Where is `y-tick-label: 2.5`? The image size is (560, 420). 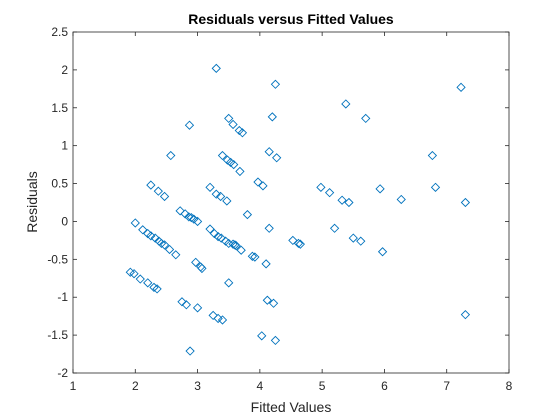 y-tick-label: 2.5 is located at coordinates (59, 32).